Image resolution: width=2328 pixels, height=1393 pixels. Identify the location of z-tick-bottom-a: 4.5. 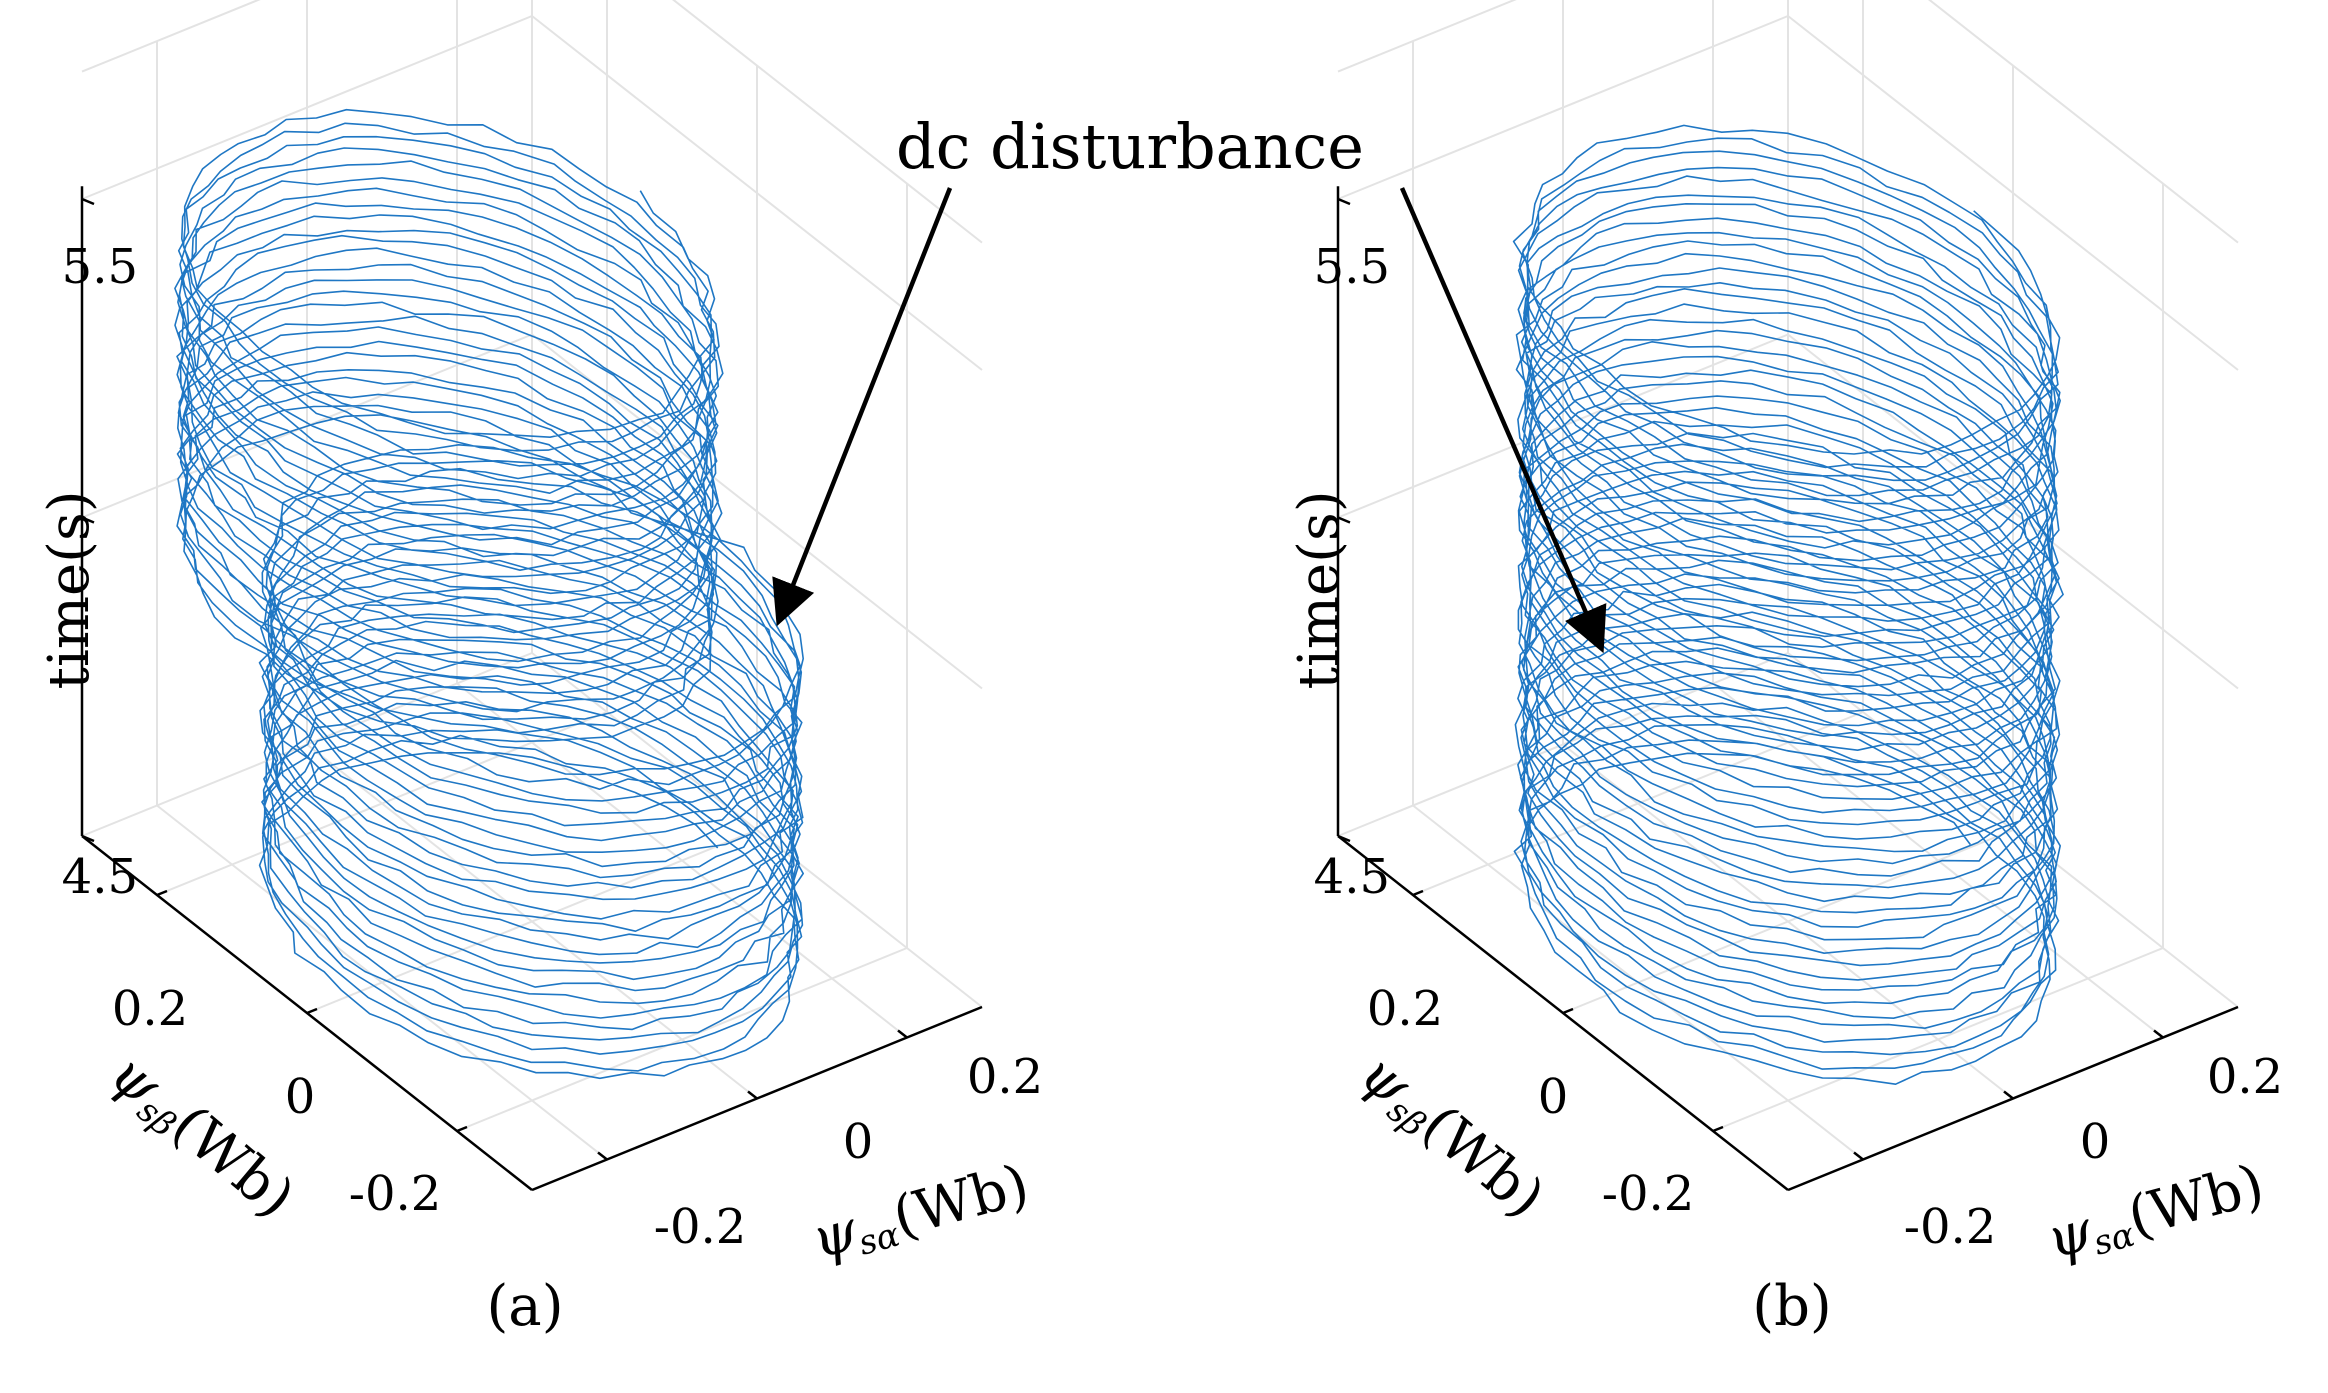
(100, 877).